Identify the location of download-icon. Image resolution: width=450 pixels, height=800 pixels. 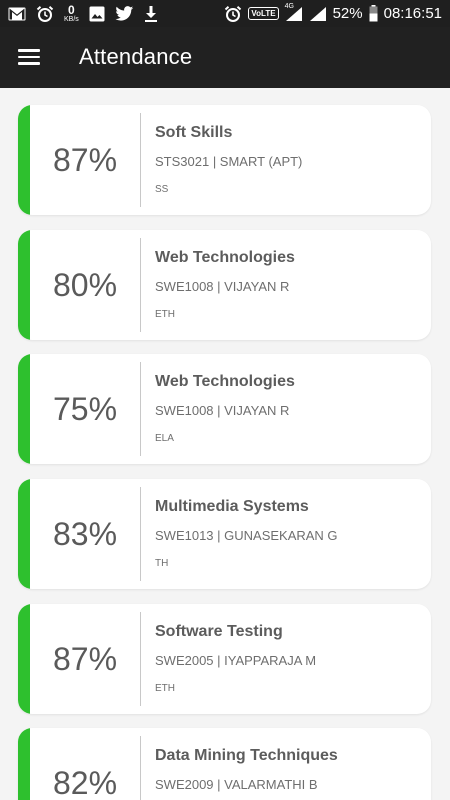
(151, 13).